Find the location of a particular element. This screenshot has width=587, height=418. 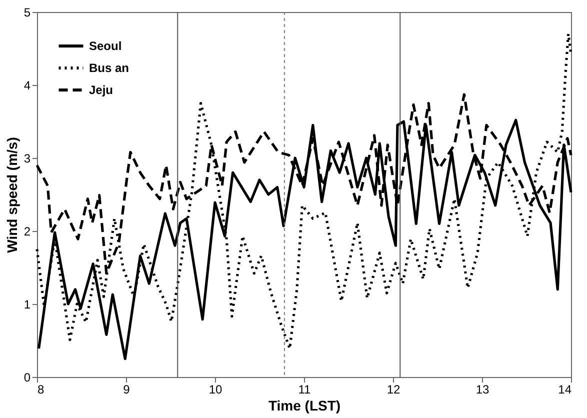

y-tick-label: 0 is located at coordinates (27, 377).